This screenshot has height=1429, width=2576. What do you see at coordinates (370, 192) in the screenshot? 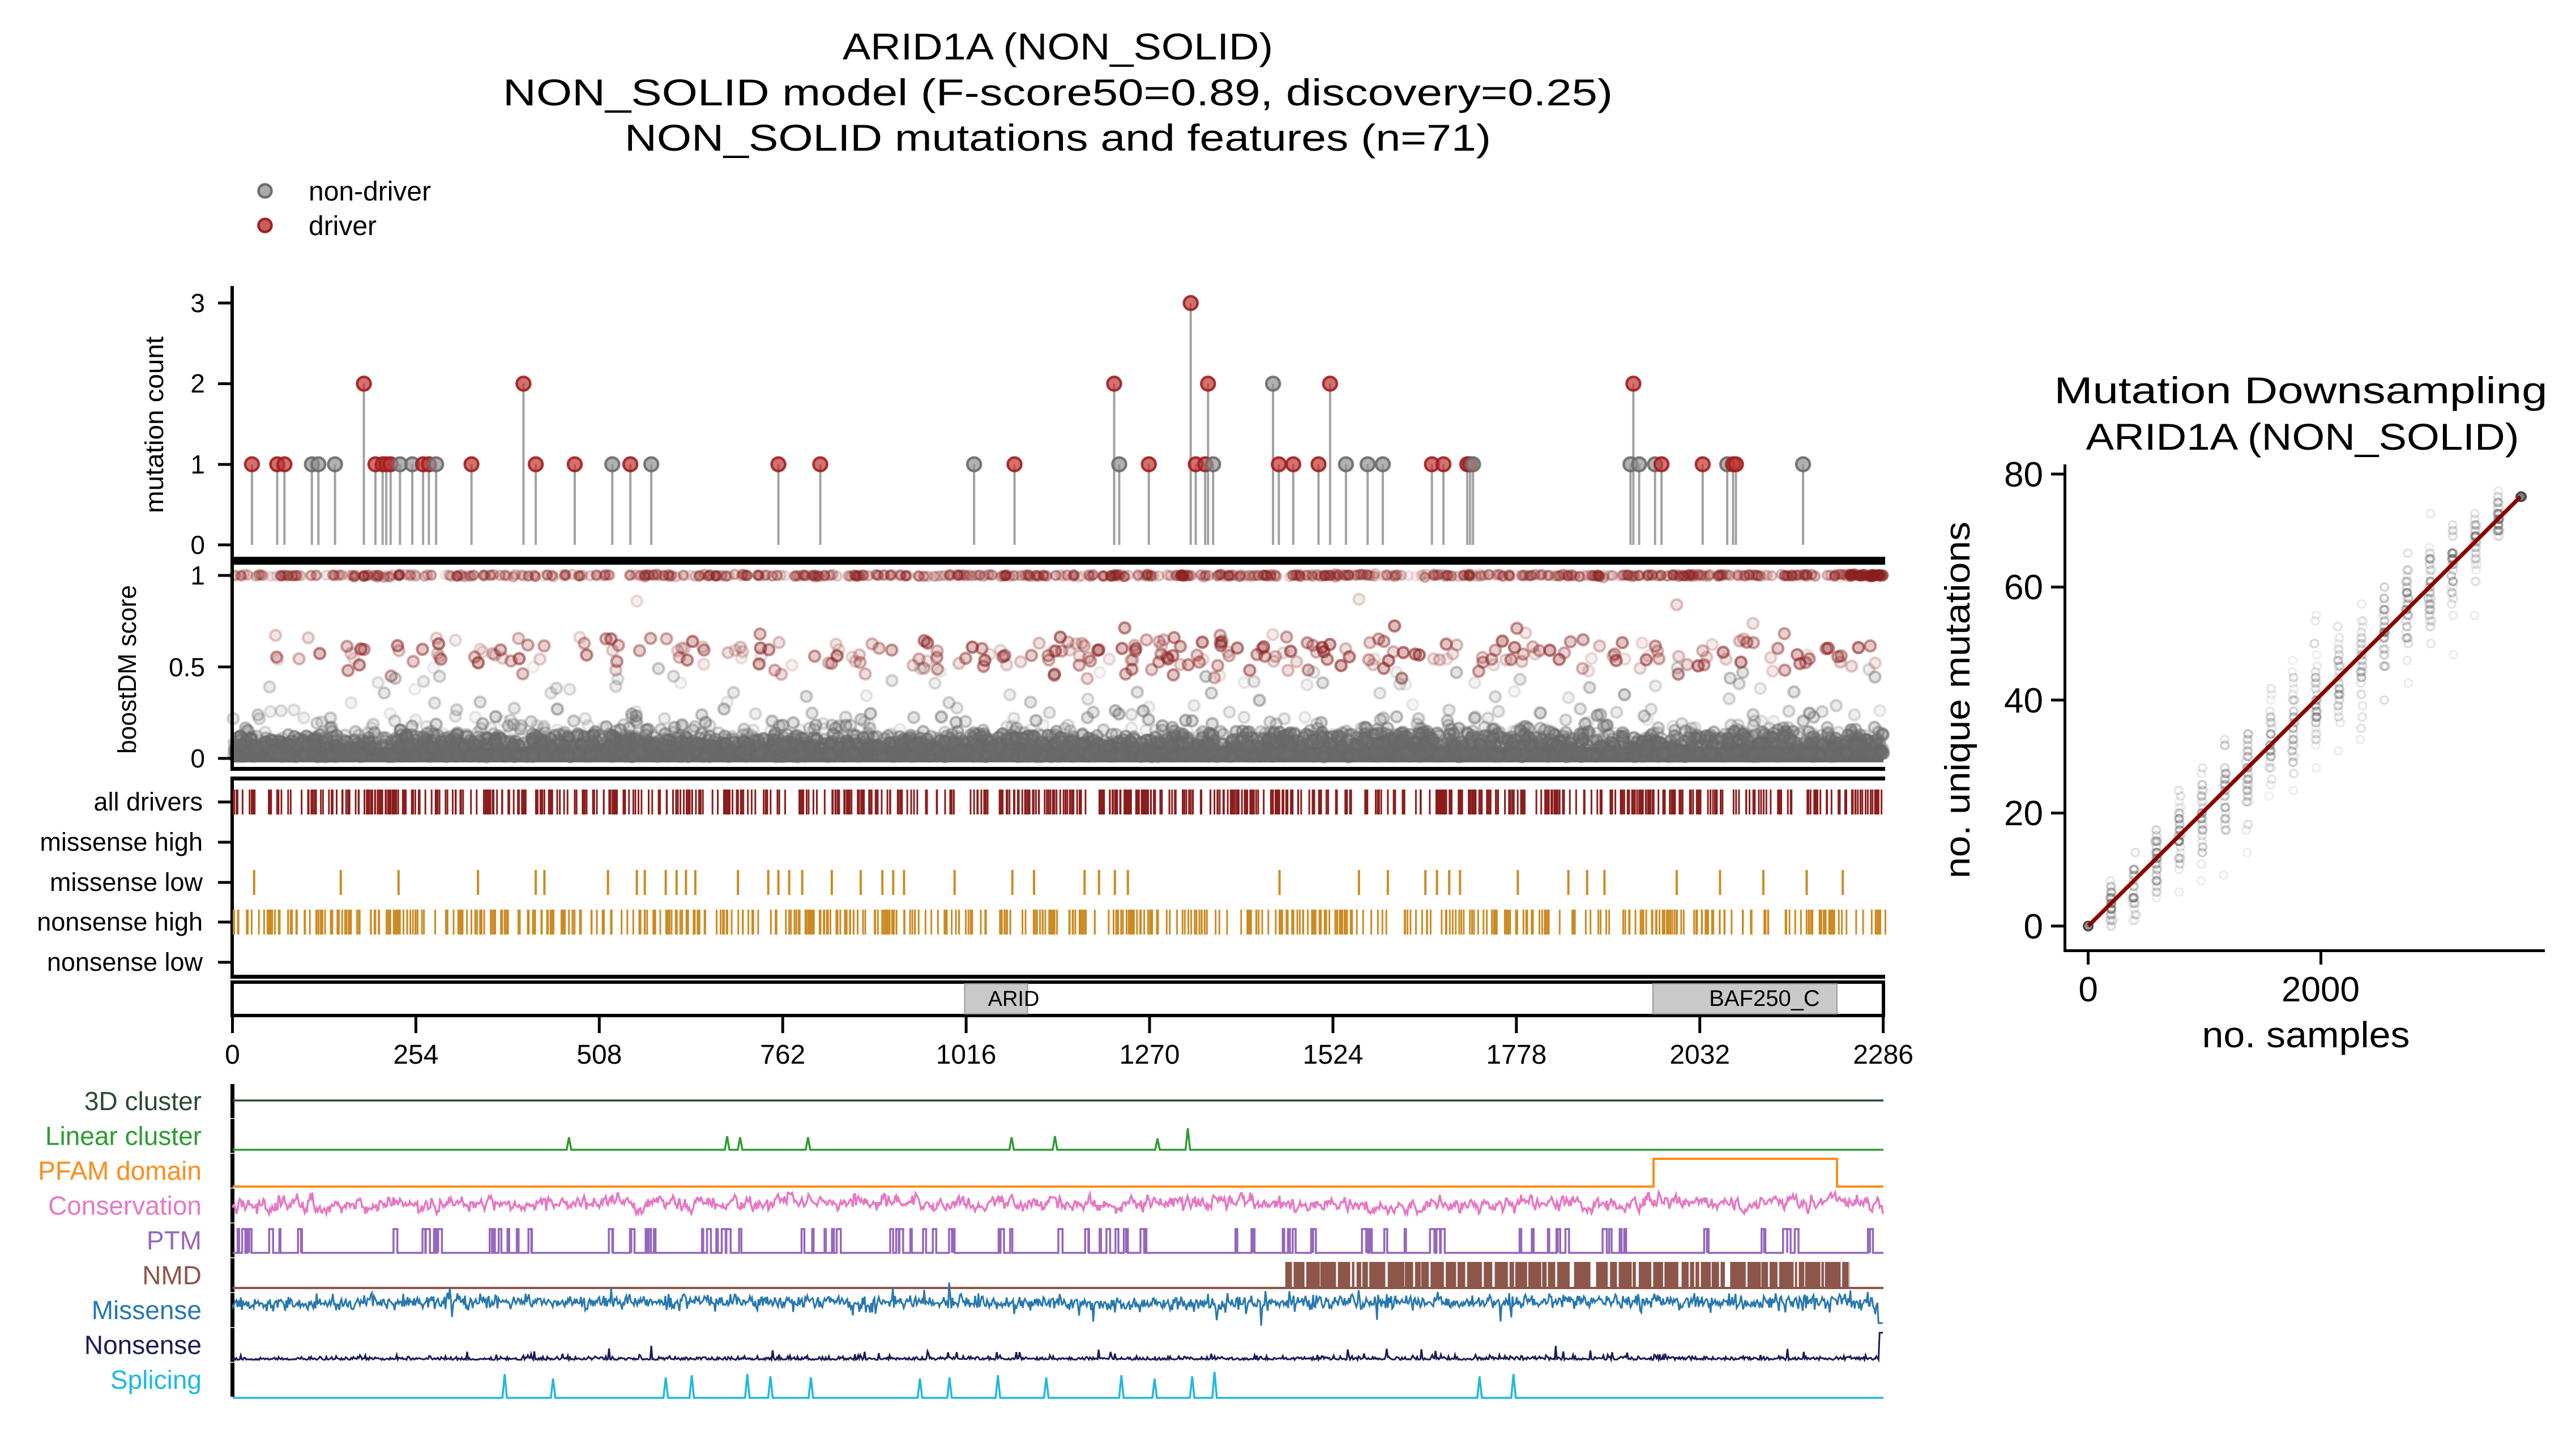
I see `svg-text: non-driver` at bounding box center [370, 192].